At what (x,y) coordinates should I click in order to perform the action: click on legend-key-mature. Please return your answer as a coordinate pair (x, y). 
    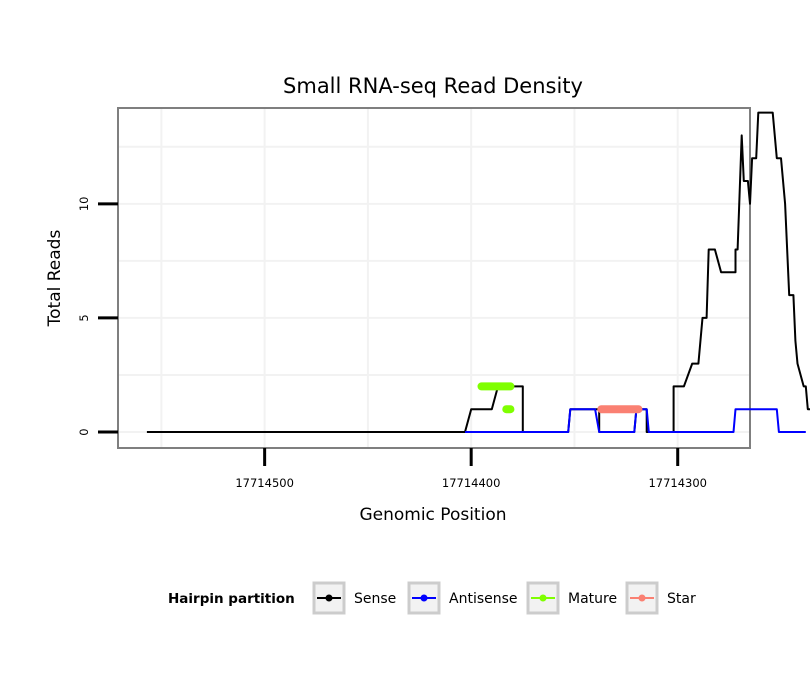
    Looking at the image, I should click on (543, 598).